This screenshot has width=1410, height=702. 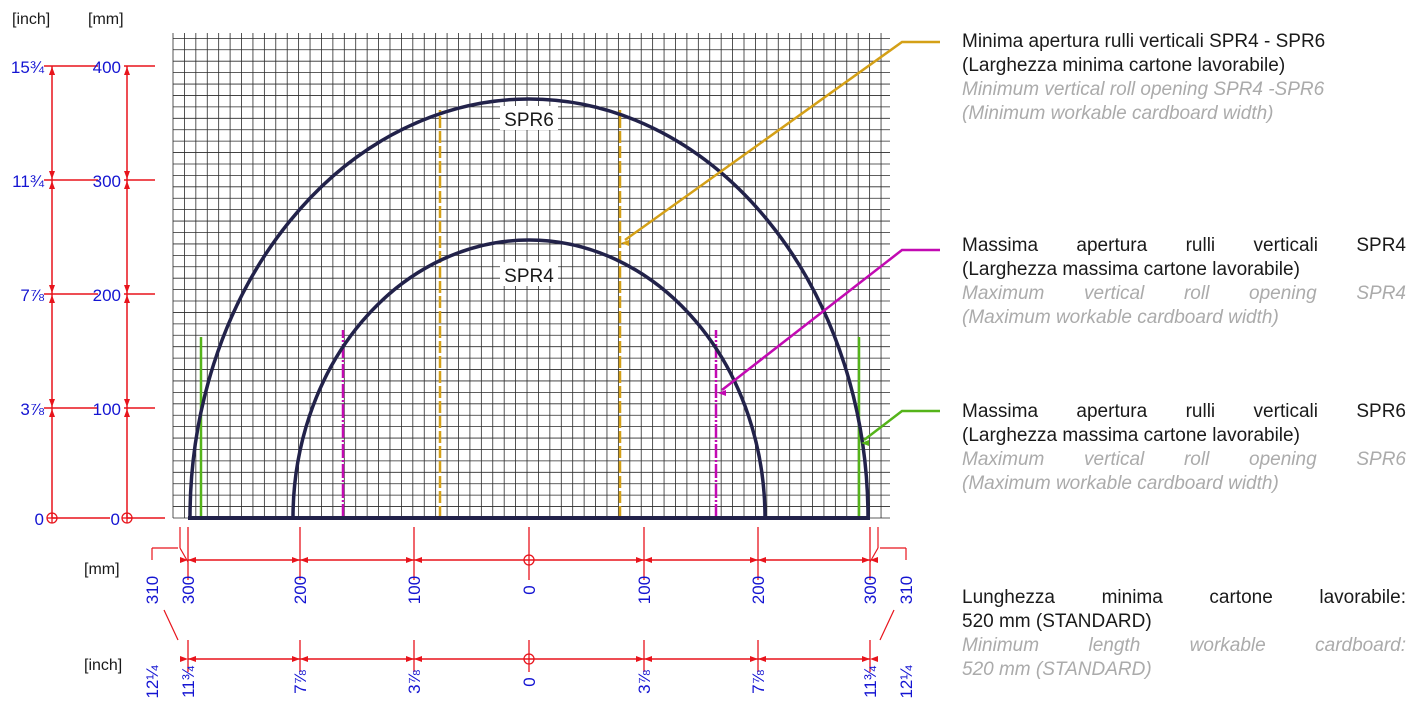 I want to click on legend-min-opening-en-line2: (Minimum workable cardboard width), so click(x=1118, y=113).